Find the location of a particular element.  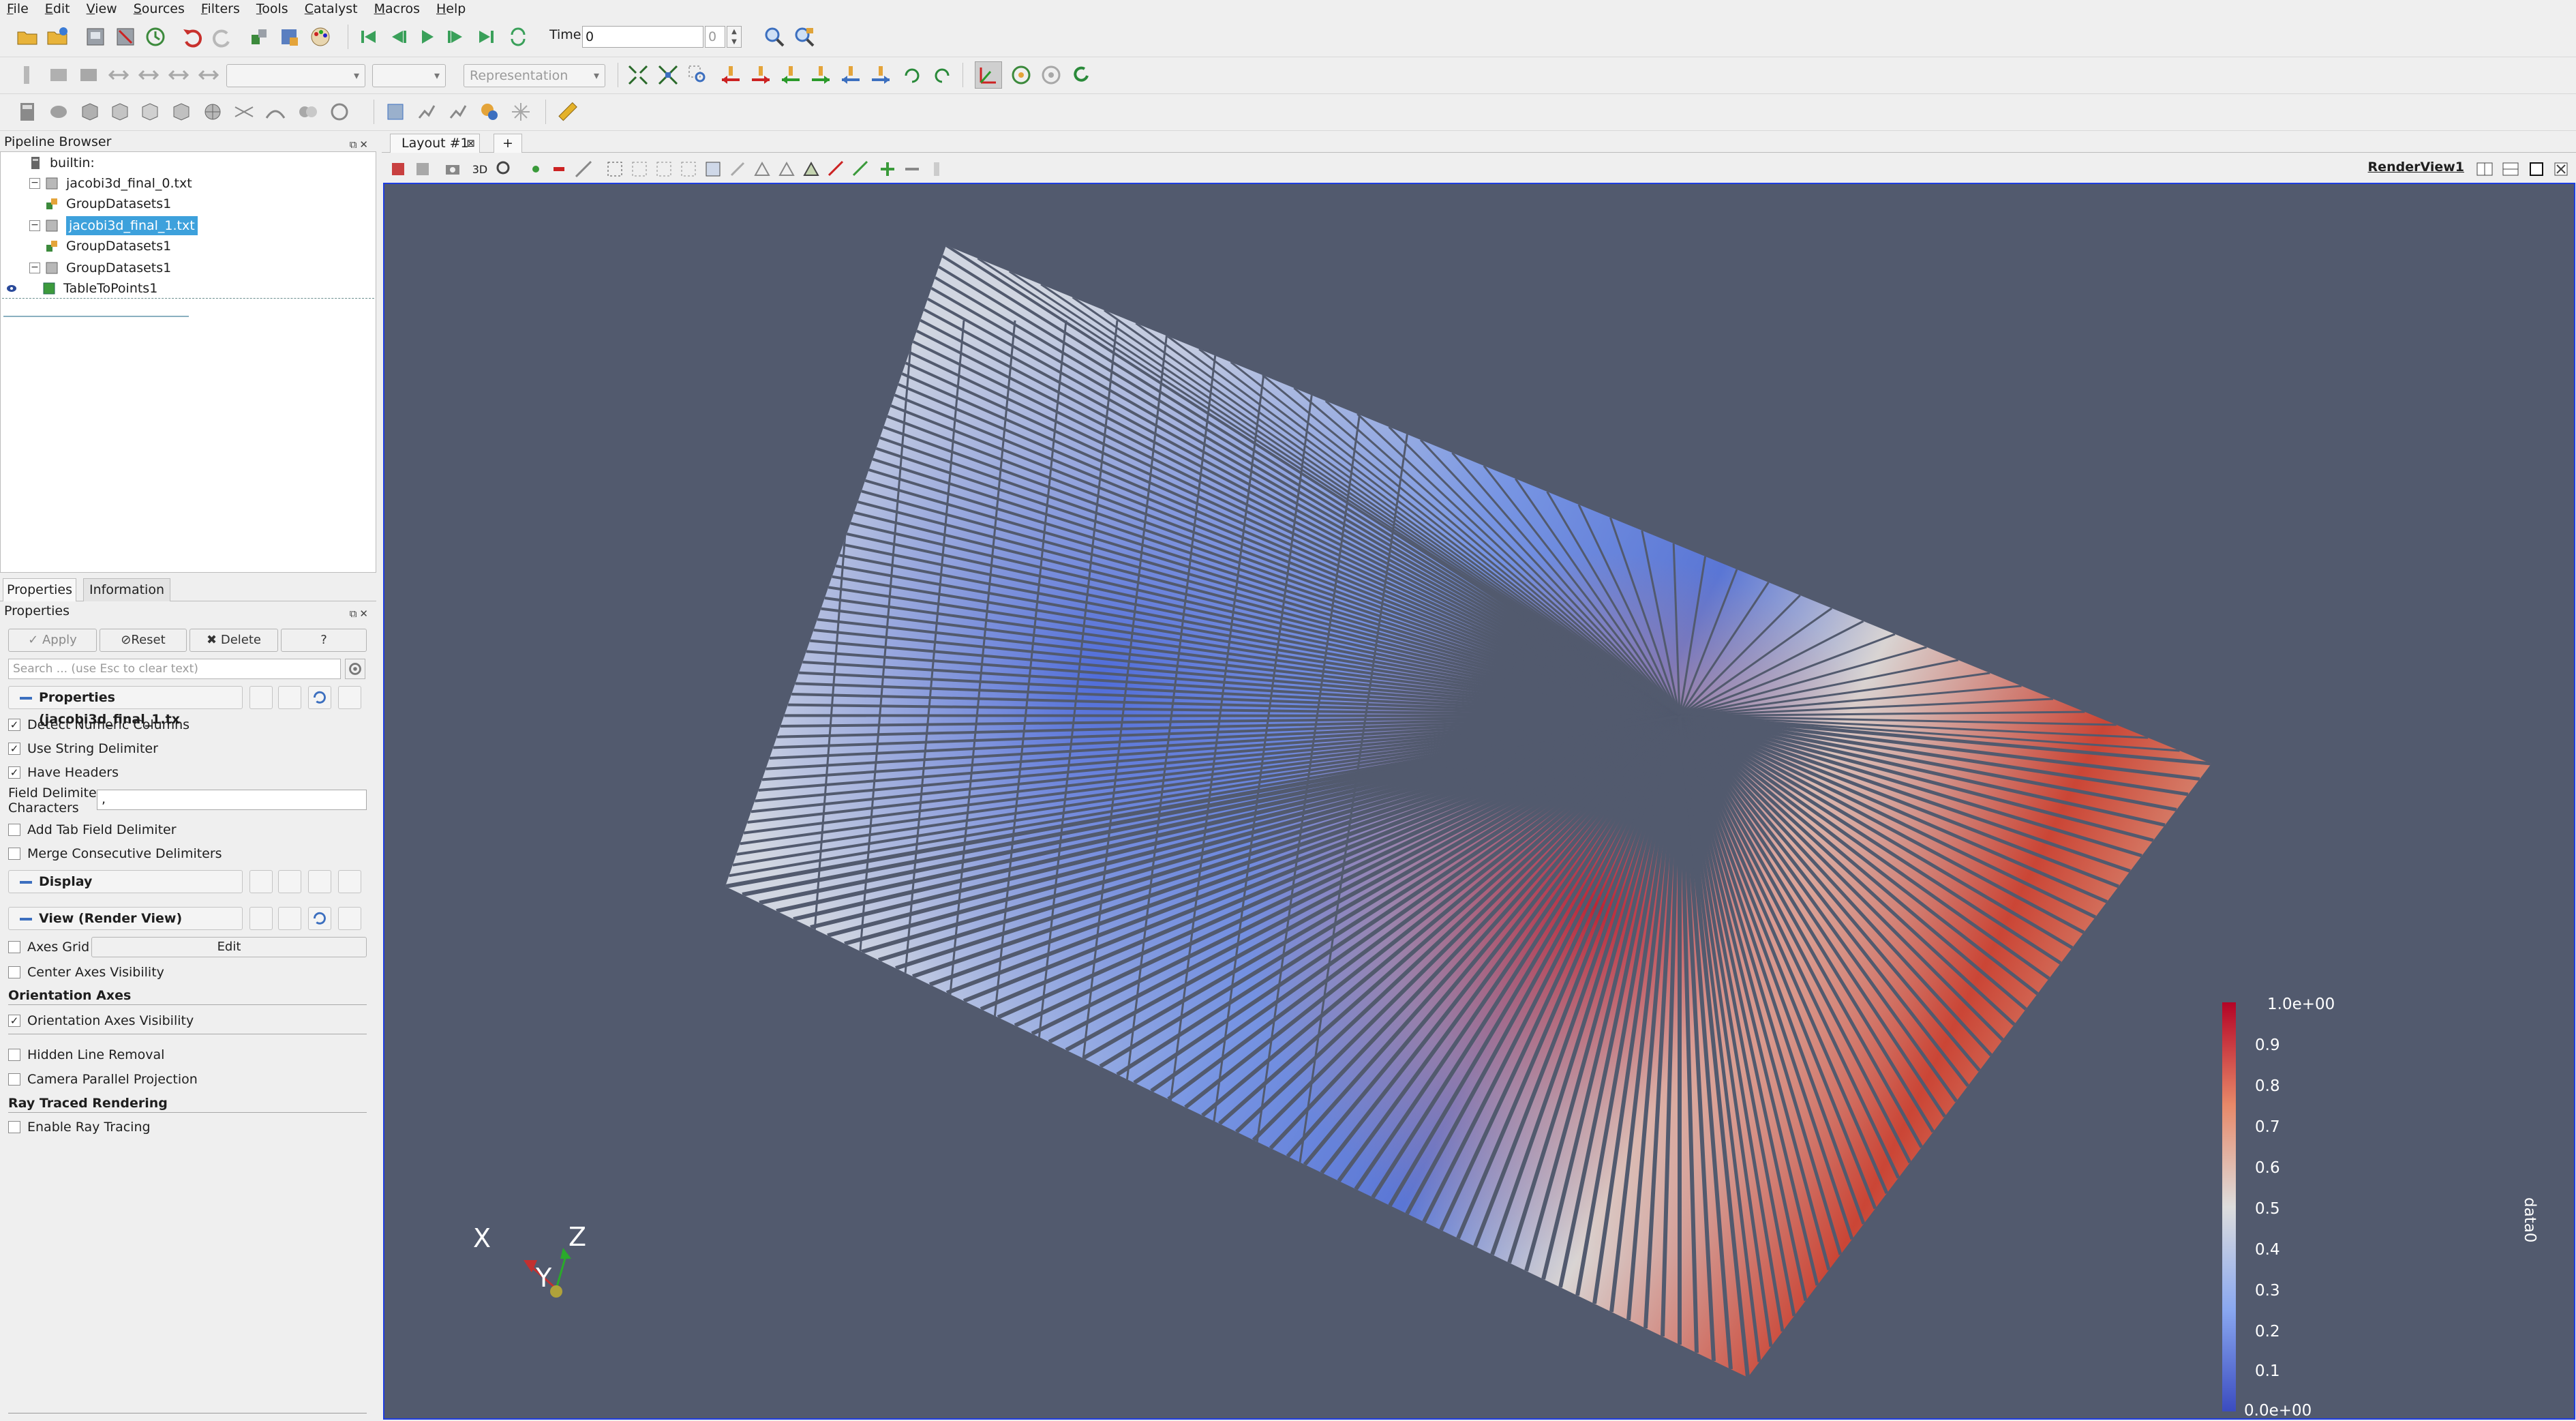

restore-icon is located at coordinates (319, 697).